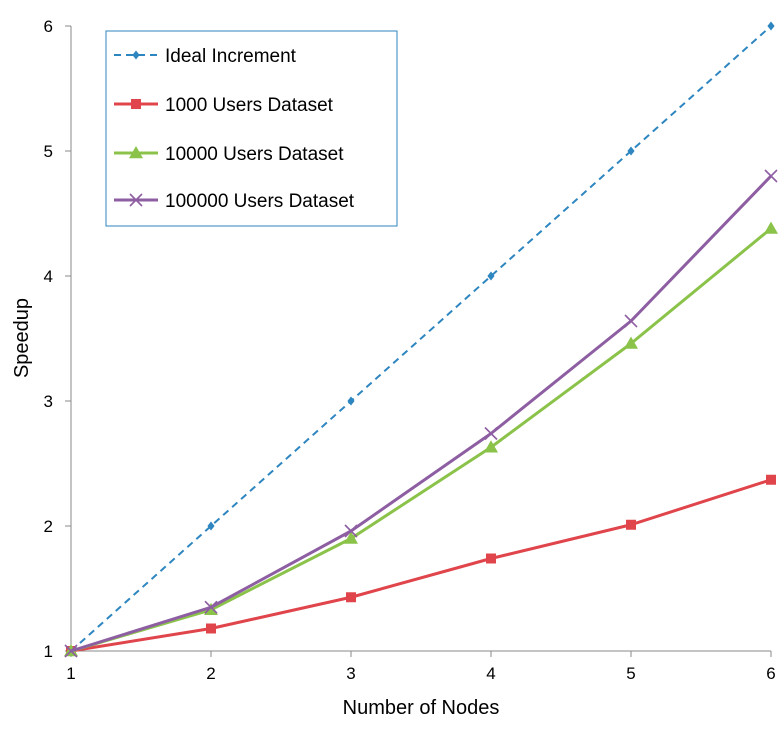  I want to click on x-tick-label: 1, so click(70, 673).